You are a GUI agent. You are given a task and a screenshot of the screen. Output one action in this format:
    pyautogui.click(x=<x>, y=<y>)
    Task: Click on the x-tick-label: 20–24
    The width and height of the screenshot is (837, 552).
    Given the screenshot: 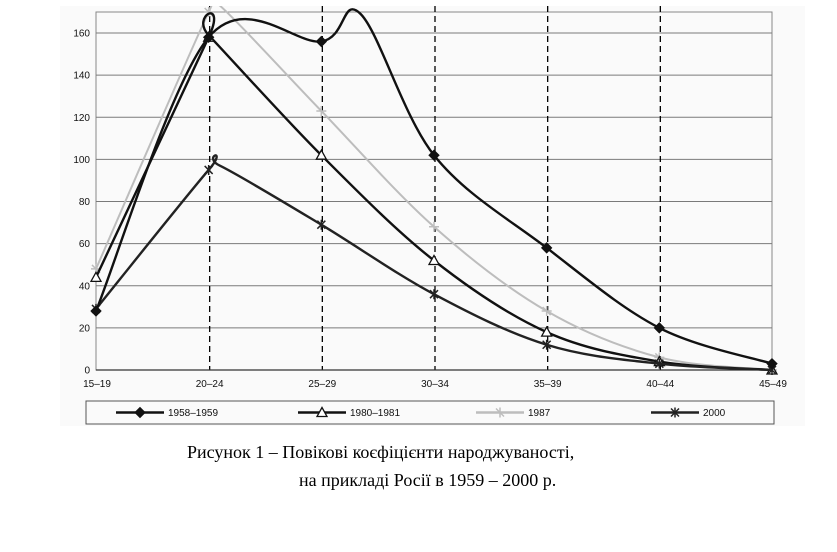 What is the action you would take?
    pyautogui.click(x=210, y=384)
    